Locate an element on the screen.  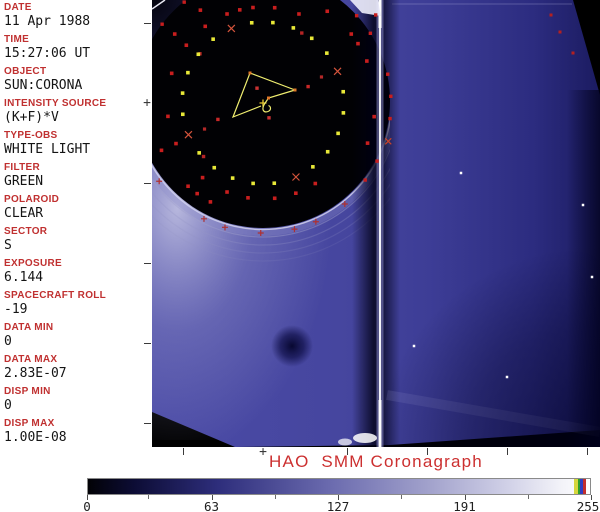
metadata-field-disp-max: DISP MAX 1.00E-08 is located at coordinates (76, 431).